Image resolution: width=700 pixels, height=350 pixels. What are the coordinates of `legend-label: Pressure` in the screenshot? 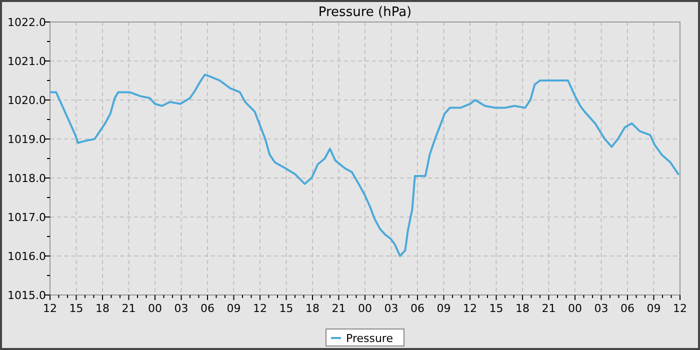 It's located at (370, 338).